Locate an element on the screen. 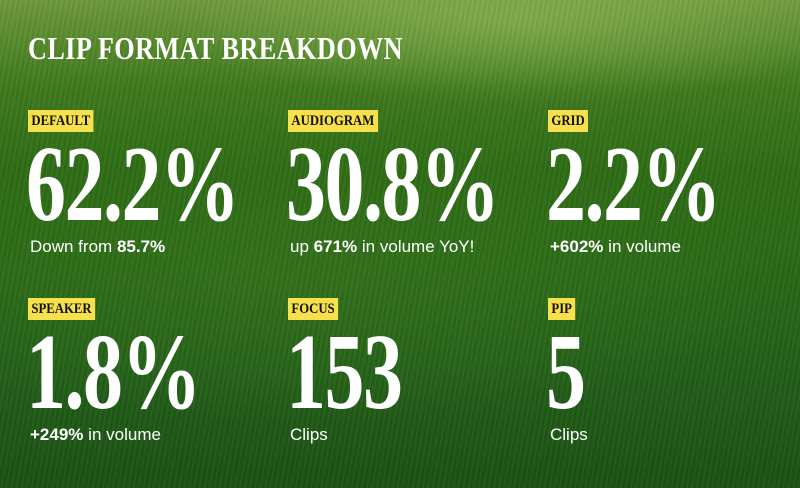 This screenshot has height=488, width=800. stat-value: 30.8% is located at coordinates (393, 184).